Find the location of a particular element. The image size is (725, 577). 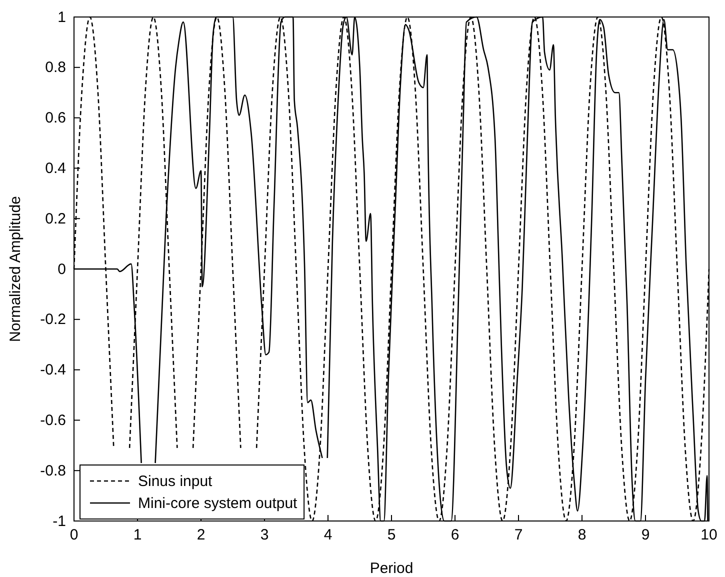

legend-label: Mini-core system output is located at coordinates (218, 503).